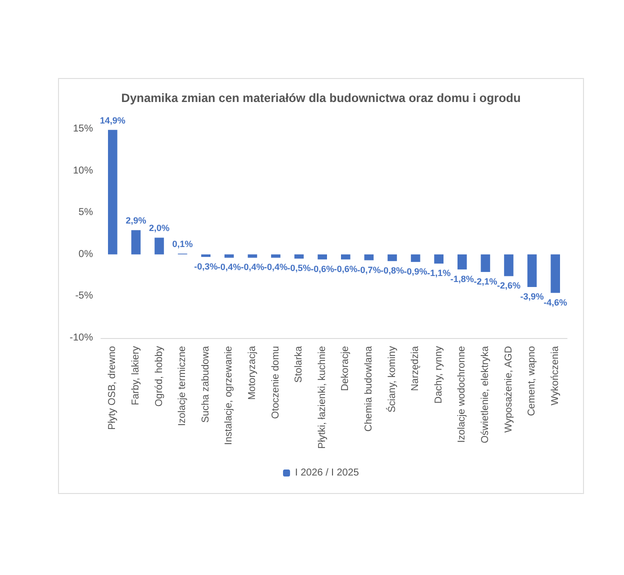 This screenshot has height=575, width=624. Describe the element at coordinates (368, 389) in the screenshot. I see `x-tick-label: Chemia budowlana` at that location.